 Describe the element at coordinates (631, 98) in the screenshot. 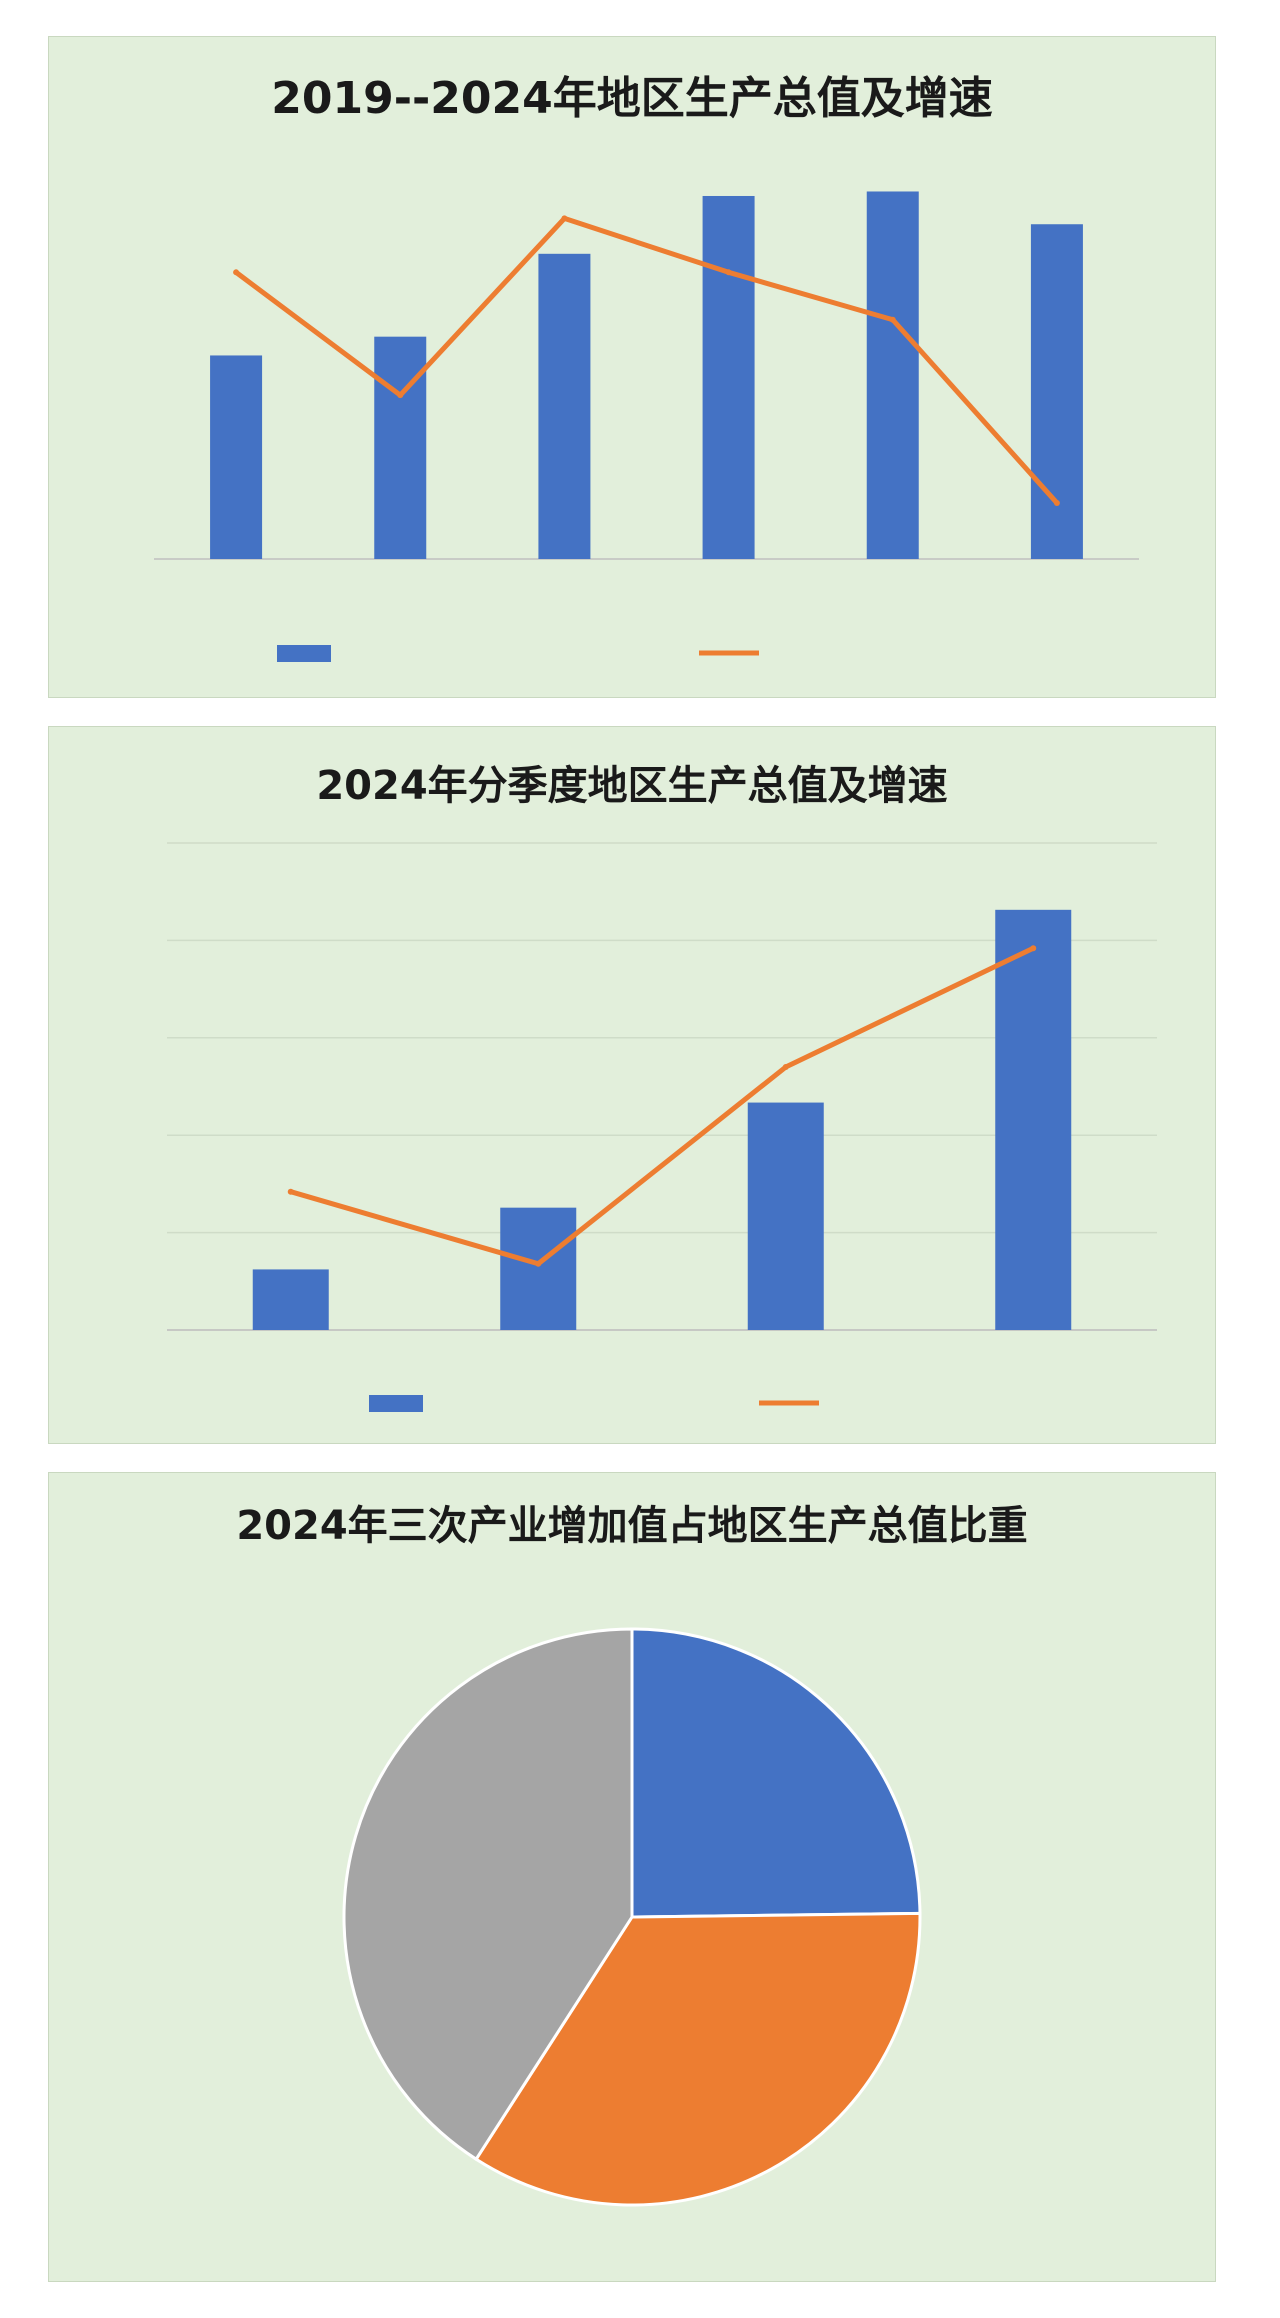

I see `chart-title: 2019--2024年地区生产总值及增速` at that location.